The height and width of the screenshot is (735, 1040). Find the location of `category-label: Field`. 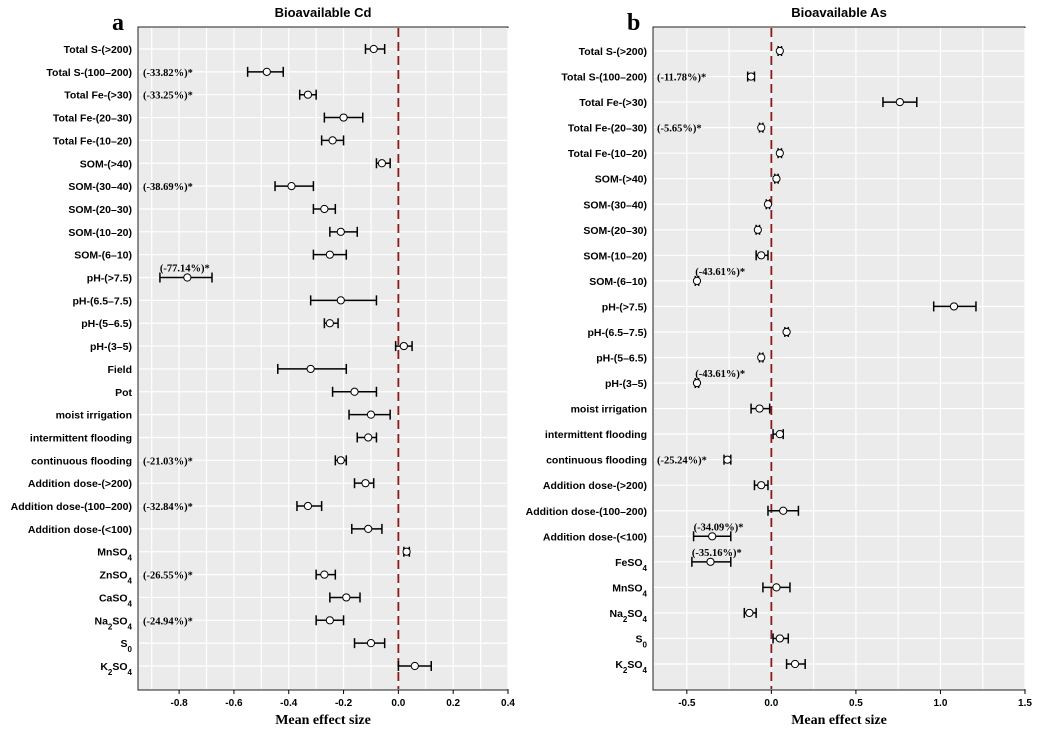

category-label: Field is located at coordinates (119, 370).